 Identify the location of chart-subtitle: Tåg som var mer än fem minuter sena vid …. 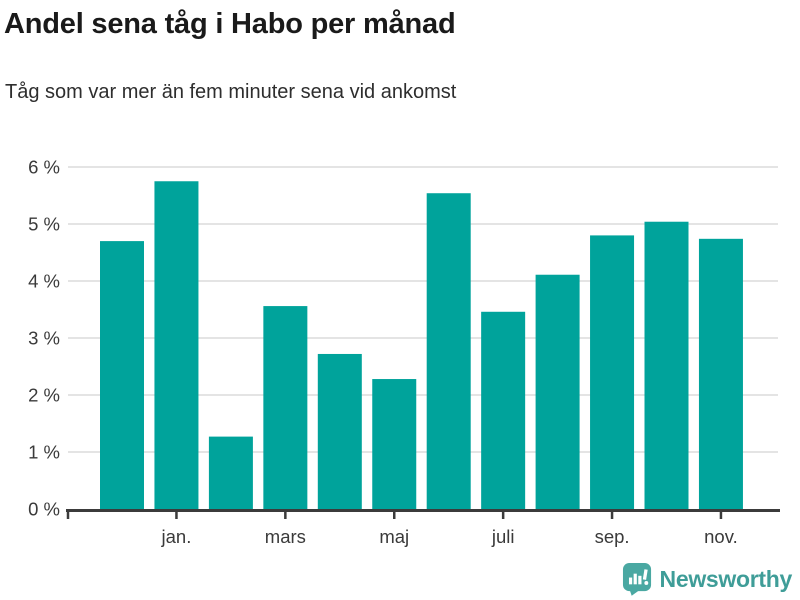
(231, 92).